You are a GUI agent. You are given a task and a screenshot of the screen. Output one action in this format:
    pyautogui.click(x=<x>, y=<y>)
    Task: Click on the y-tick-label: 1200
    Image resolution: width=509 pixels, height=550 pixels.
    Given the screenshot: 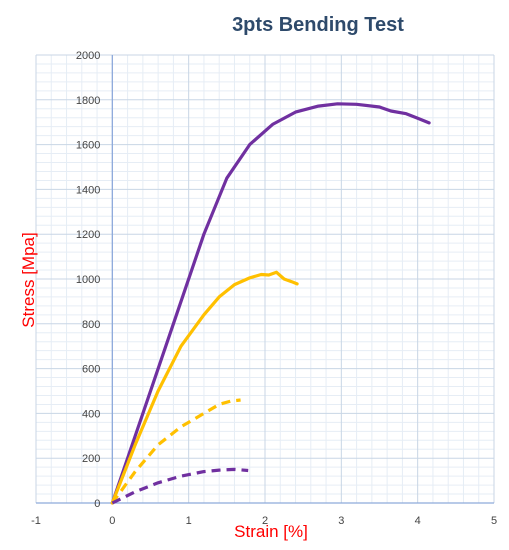 What is the action you would take?
    pyautogui.click(x=88, y=235)
    